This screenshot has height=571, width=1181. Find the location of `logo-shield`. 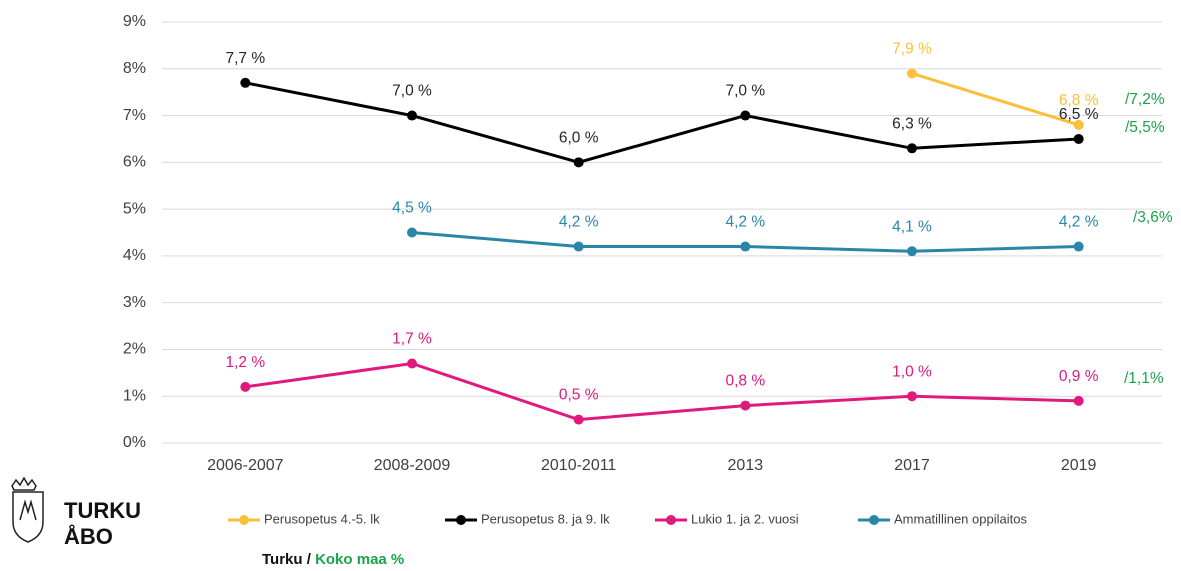

logo-shield is located at coordinates (28, 517).